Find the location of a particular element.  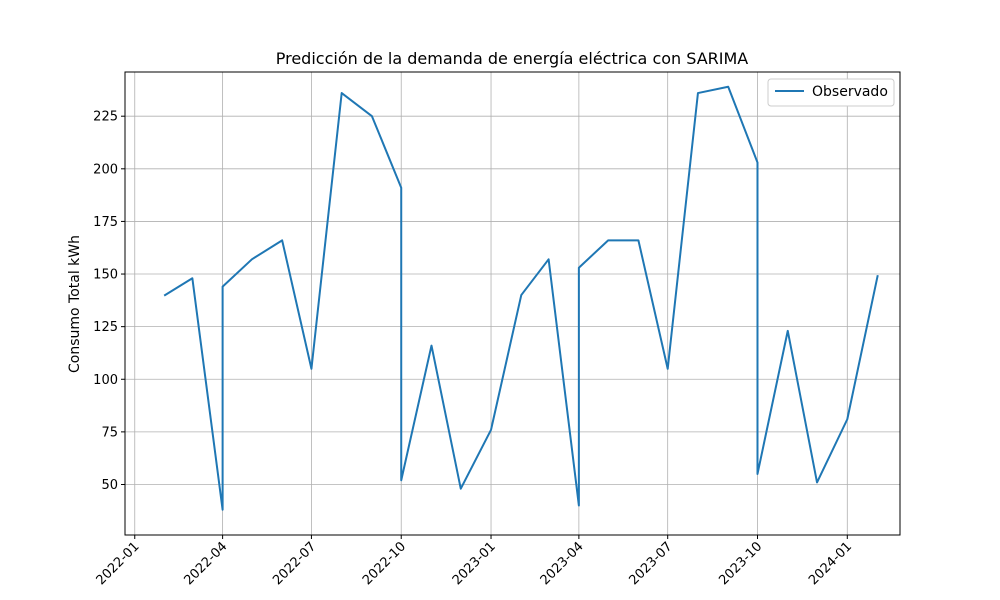

legend-label: Observado is located at coordinates (850, 92).